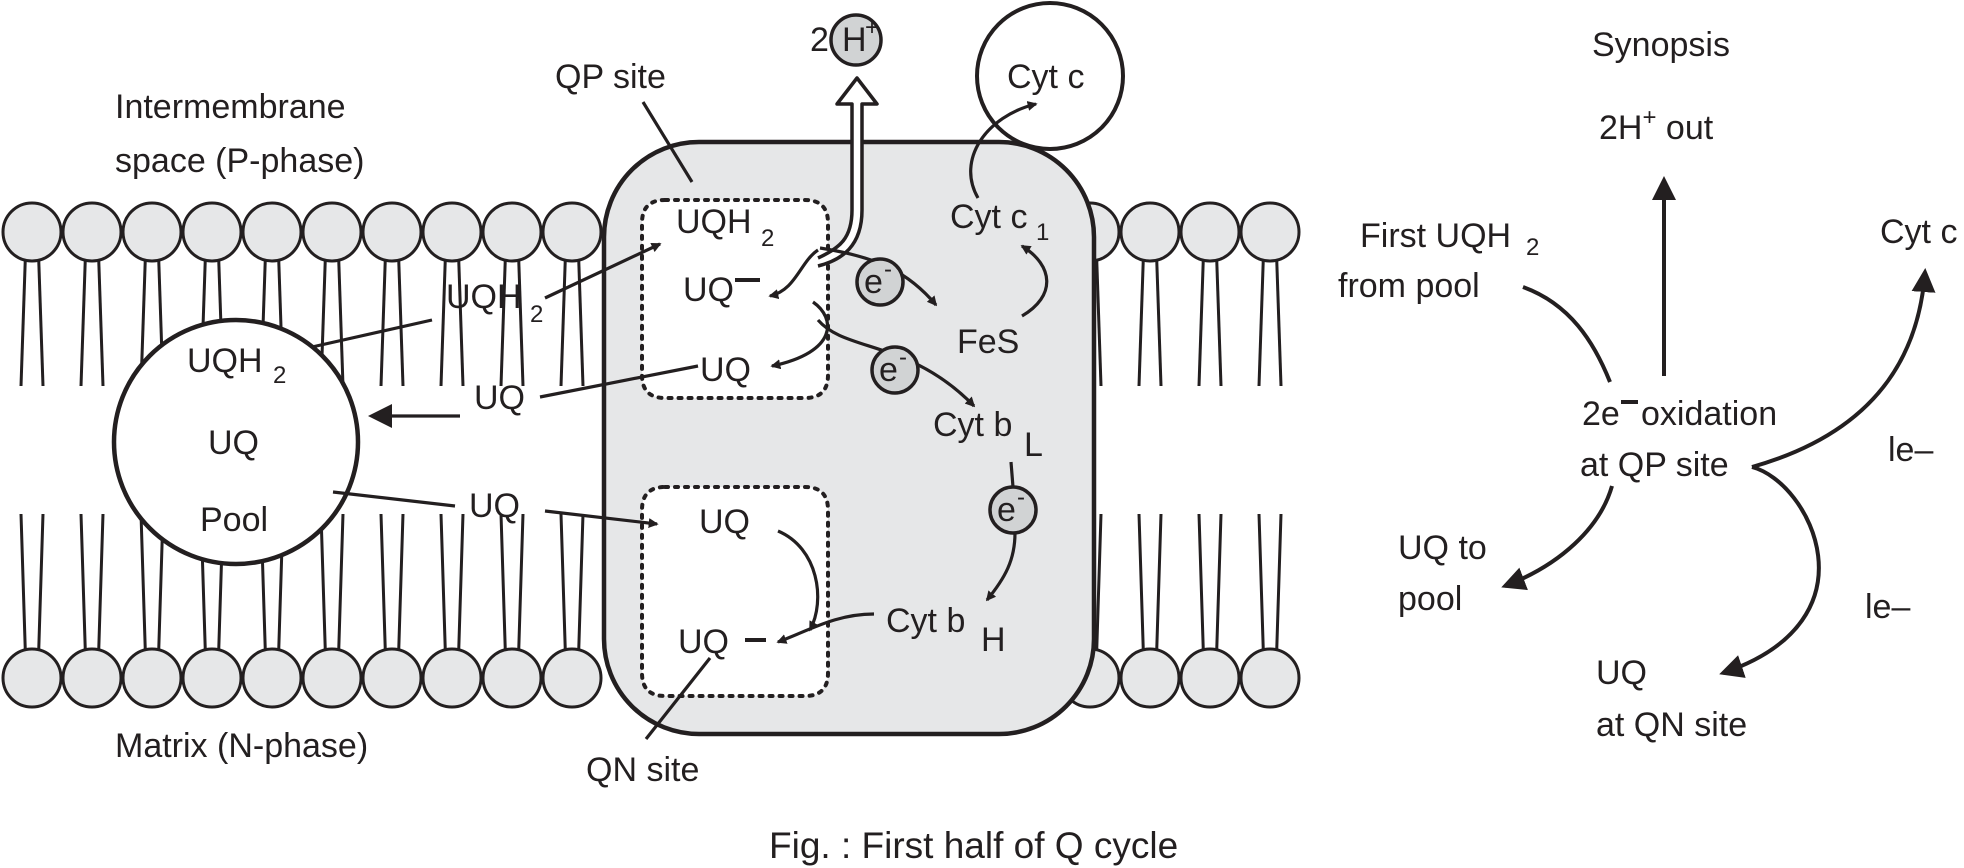 The height and width of the screenshot is (868, 1964). I want to click on transit-uq-out: UQ, so click(499, 398).